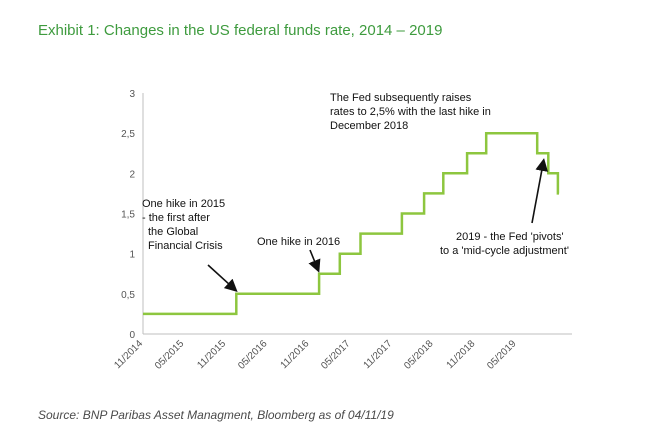 The image size is (666, 439). Describe the element at coordinates (185, 246) in the screenshot. I see `annotation-text-line: Financial Crisis` at that location.